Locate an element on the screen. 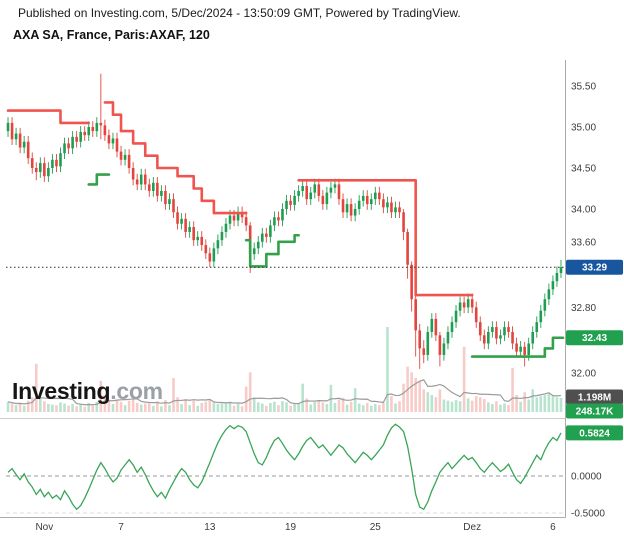 The width and height of the screenshot is (624, 542). investing-logo: Investing.com is located at coordinates (87, 391).